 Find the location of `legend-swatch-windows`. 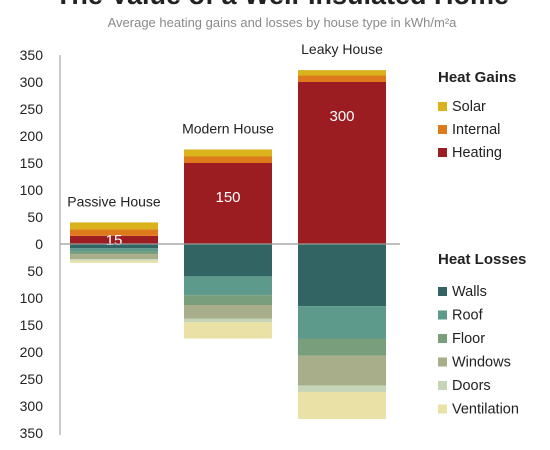

legend-swatch-windows is located at coordinates (442, 362).